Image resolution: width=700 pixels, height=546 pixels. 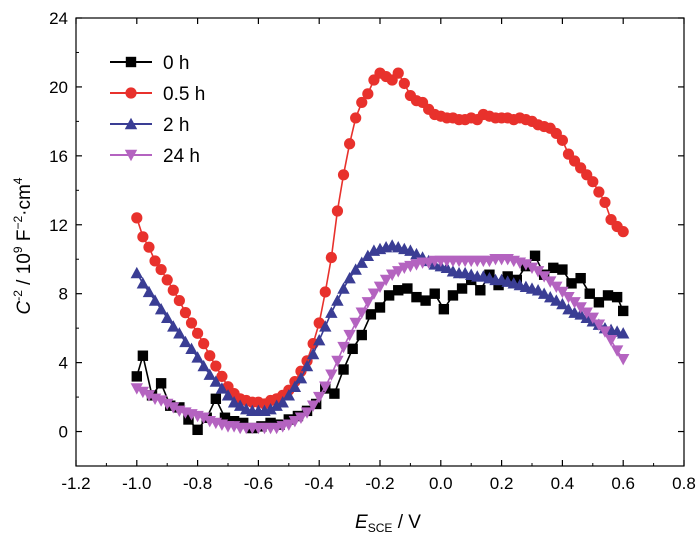 I want to click on y-tick-label: 12, so click(x=58, y=225).